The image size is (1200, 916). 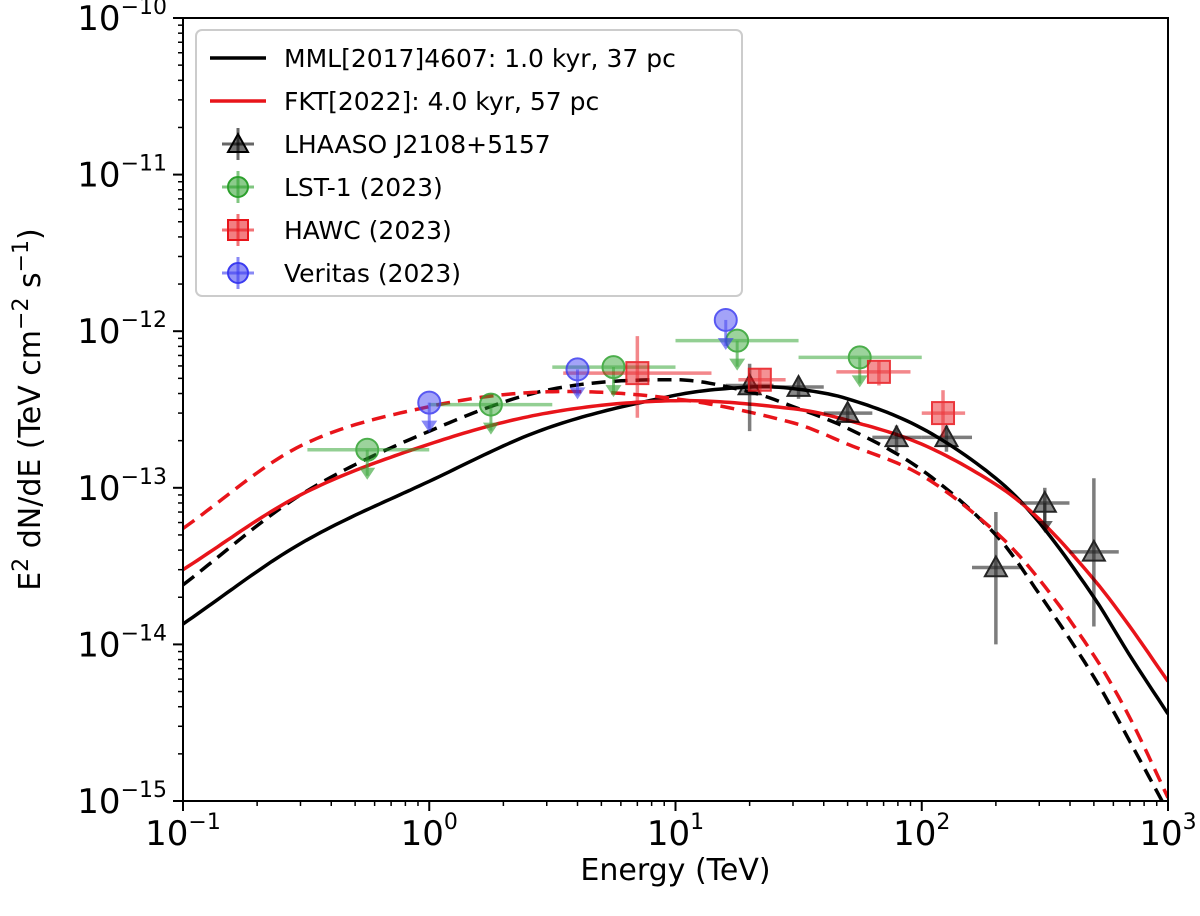 I want to click on legend-label: Veritas (2023), so click(x=372, y=273).